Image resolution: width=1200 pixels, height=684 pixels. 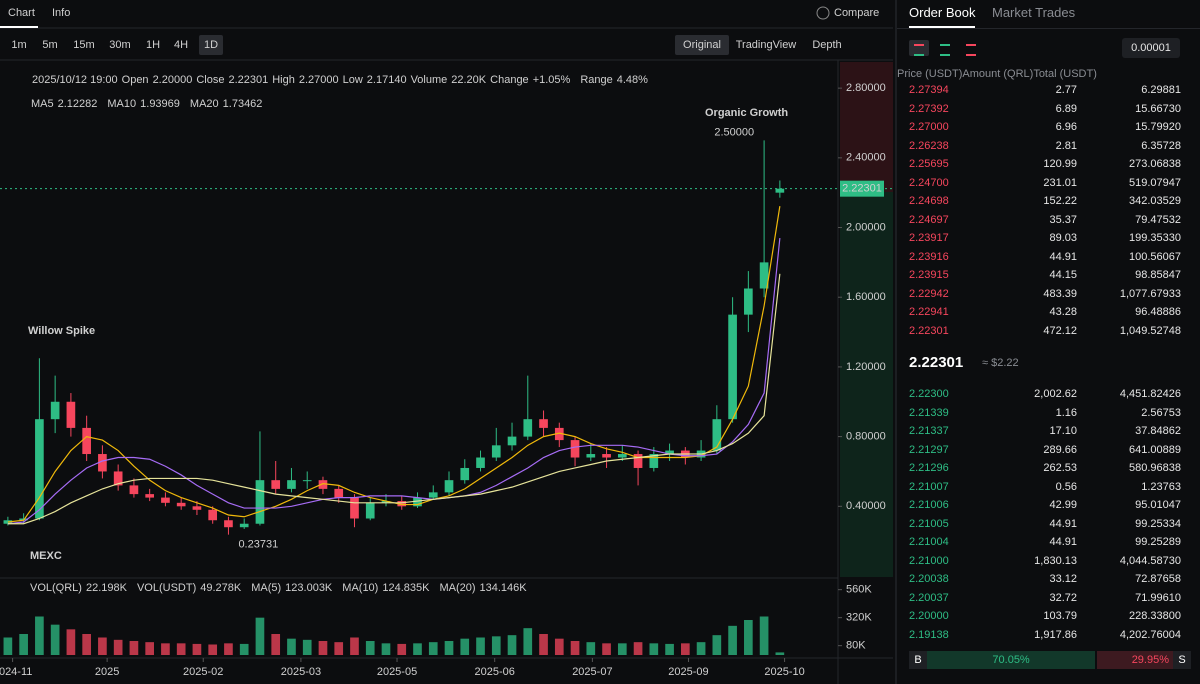 I want to click on x-tick-label: 2025-09, so click(x=688, y=672).